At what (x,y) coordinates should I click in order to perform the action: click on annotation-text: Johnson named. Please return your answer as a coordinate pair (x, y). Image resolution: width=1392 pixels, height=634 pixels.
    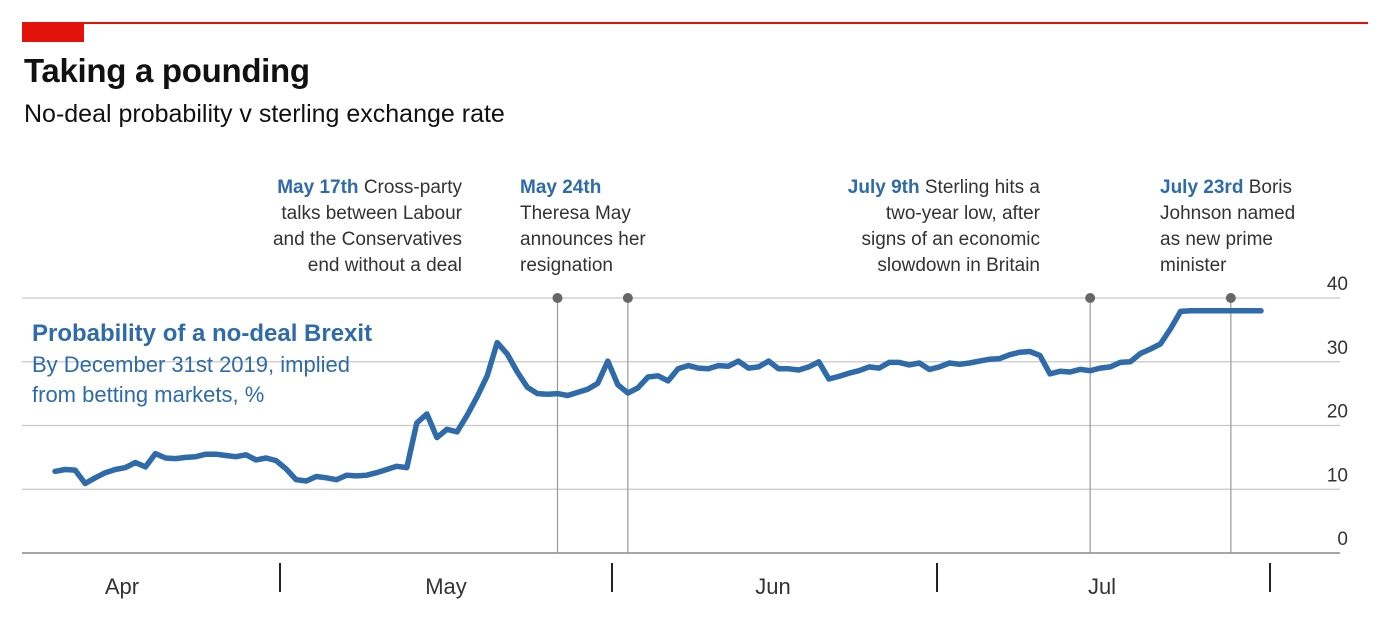
    Looking at the image, I should click on (1228, 213).